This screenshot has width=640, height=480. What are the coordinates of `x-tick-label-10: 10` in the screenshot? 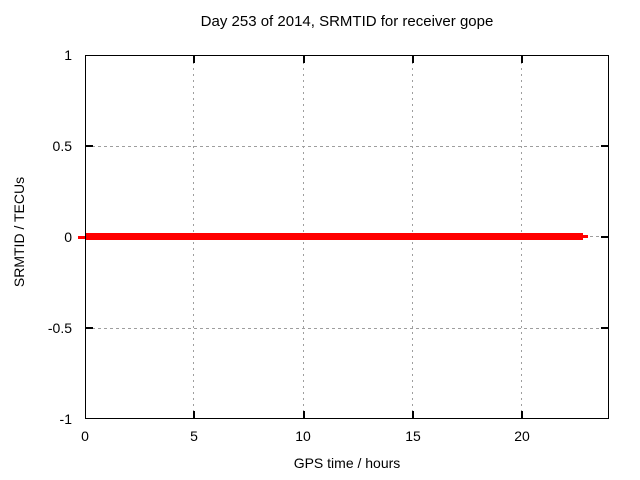 It's located at (303, 436).